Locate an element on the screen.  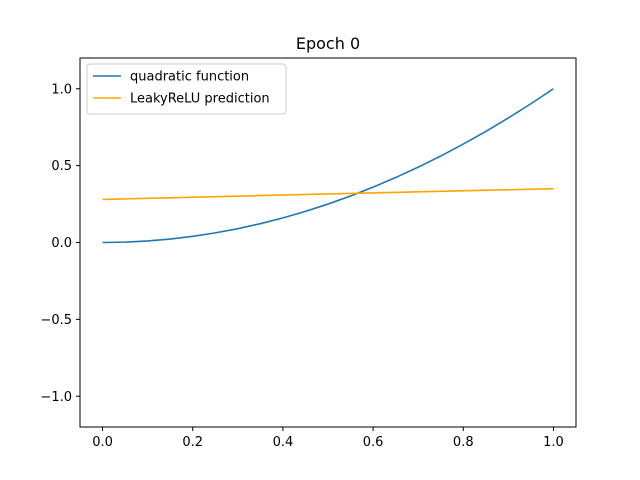
chart-title: Epoch 0 is located at coordinates (328, 43).